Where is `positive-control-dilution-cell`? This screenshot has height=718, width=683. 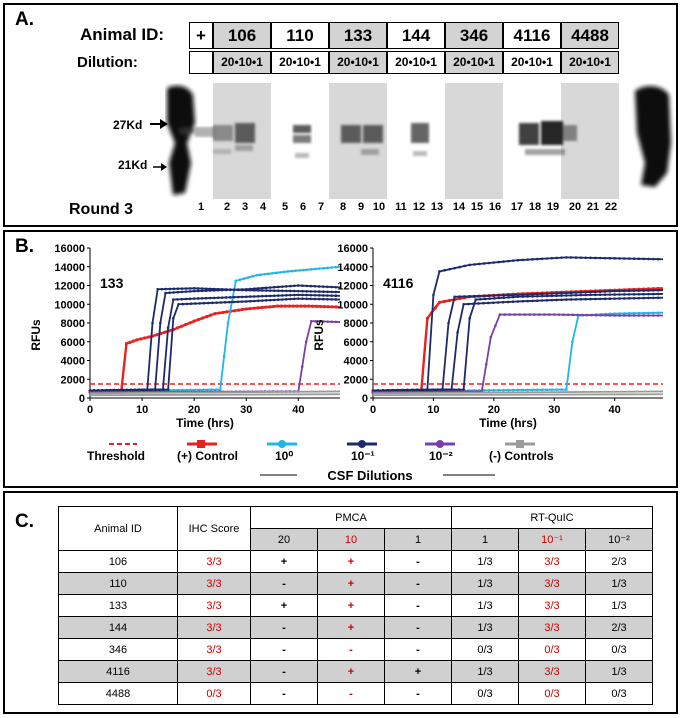
positive-control-dilution-cell is located at coordinates (201, 62).